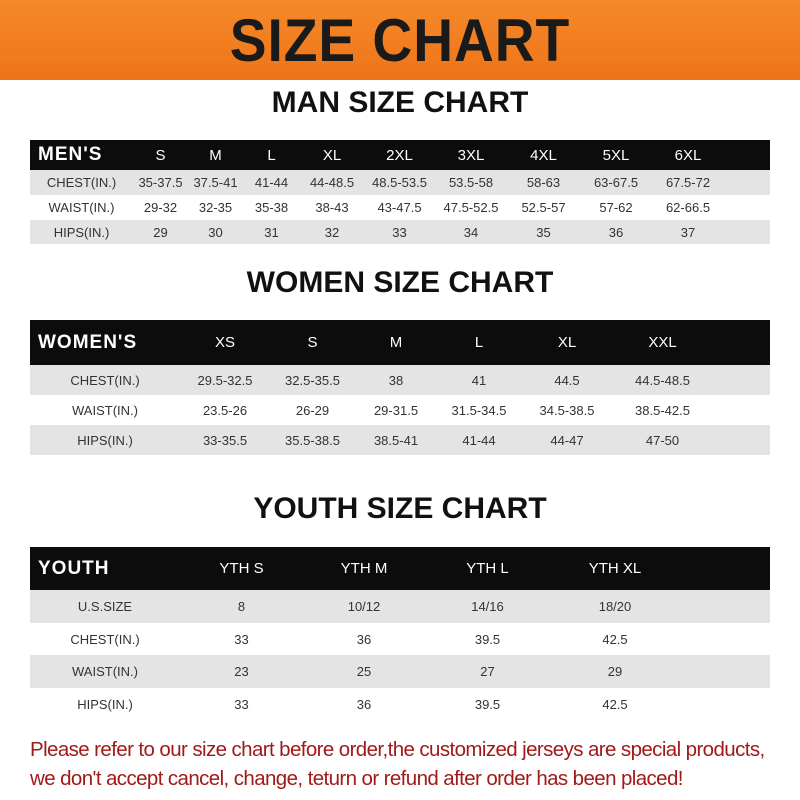 This screenshot has width=800, height=800. Describe the element at coordinates (615, 606) in the screenshot. I see `table-cell: 18/20` at that location.